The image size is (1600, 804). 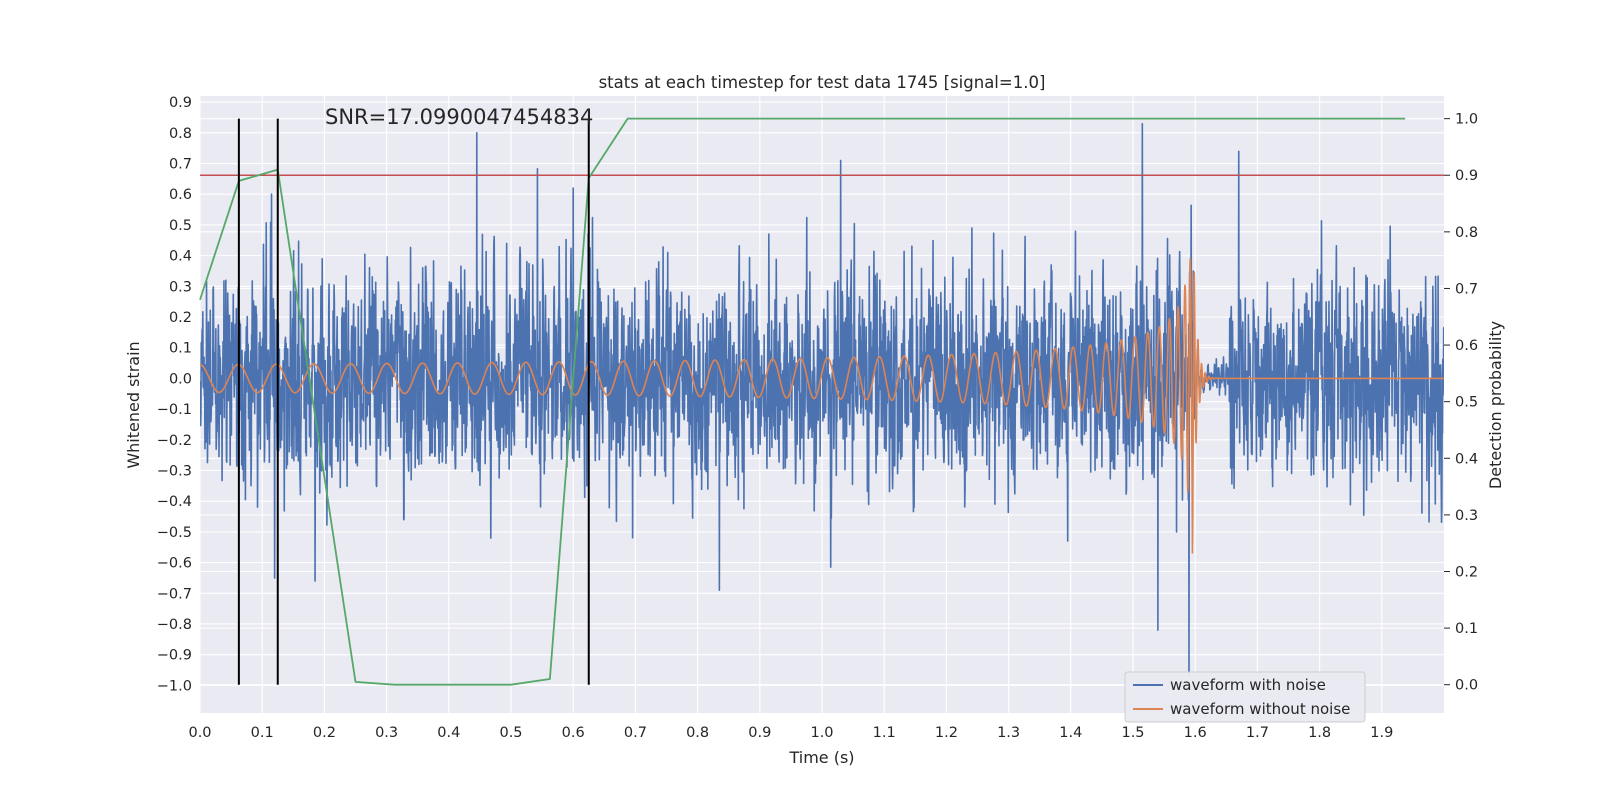 I want to click on y-tick-label: −0.8, so click(x=174, y=625).